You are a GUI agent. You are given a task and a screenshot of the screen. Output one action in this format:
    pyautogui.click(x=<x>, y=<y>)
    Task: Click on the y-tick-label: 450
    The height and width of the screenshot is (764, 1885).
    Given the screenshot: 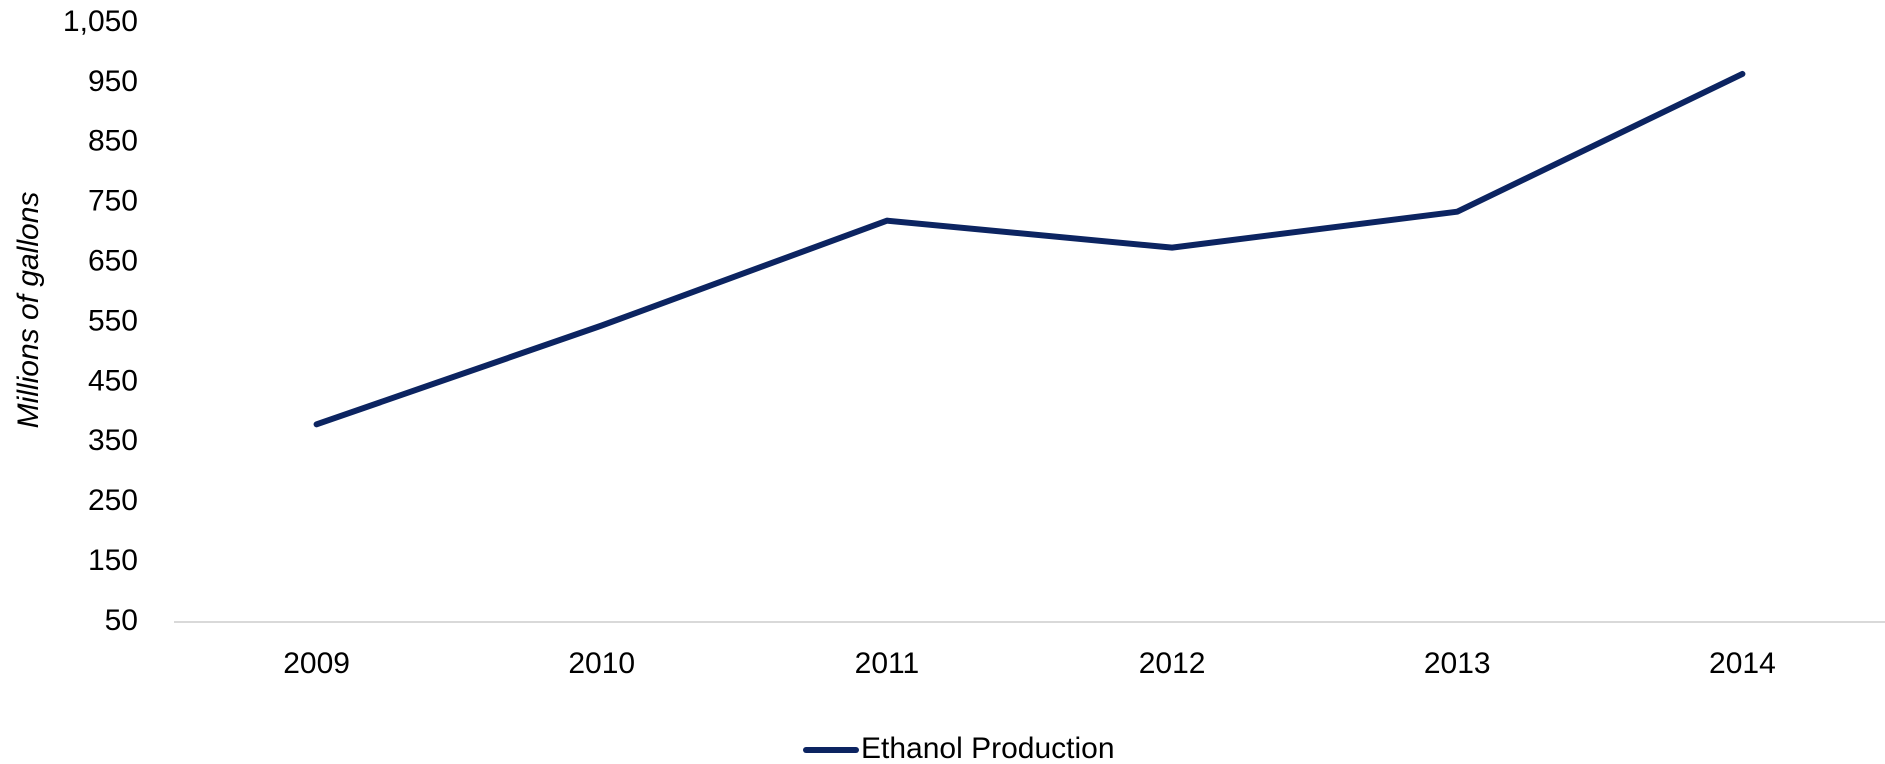 What is the action you would take?
    pyautogui.click(x=113, y=380)
    